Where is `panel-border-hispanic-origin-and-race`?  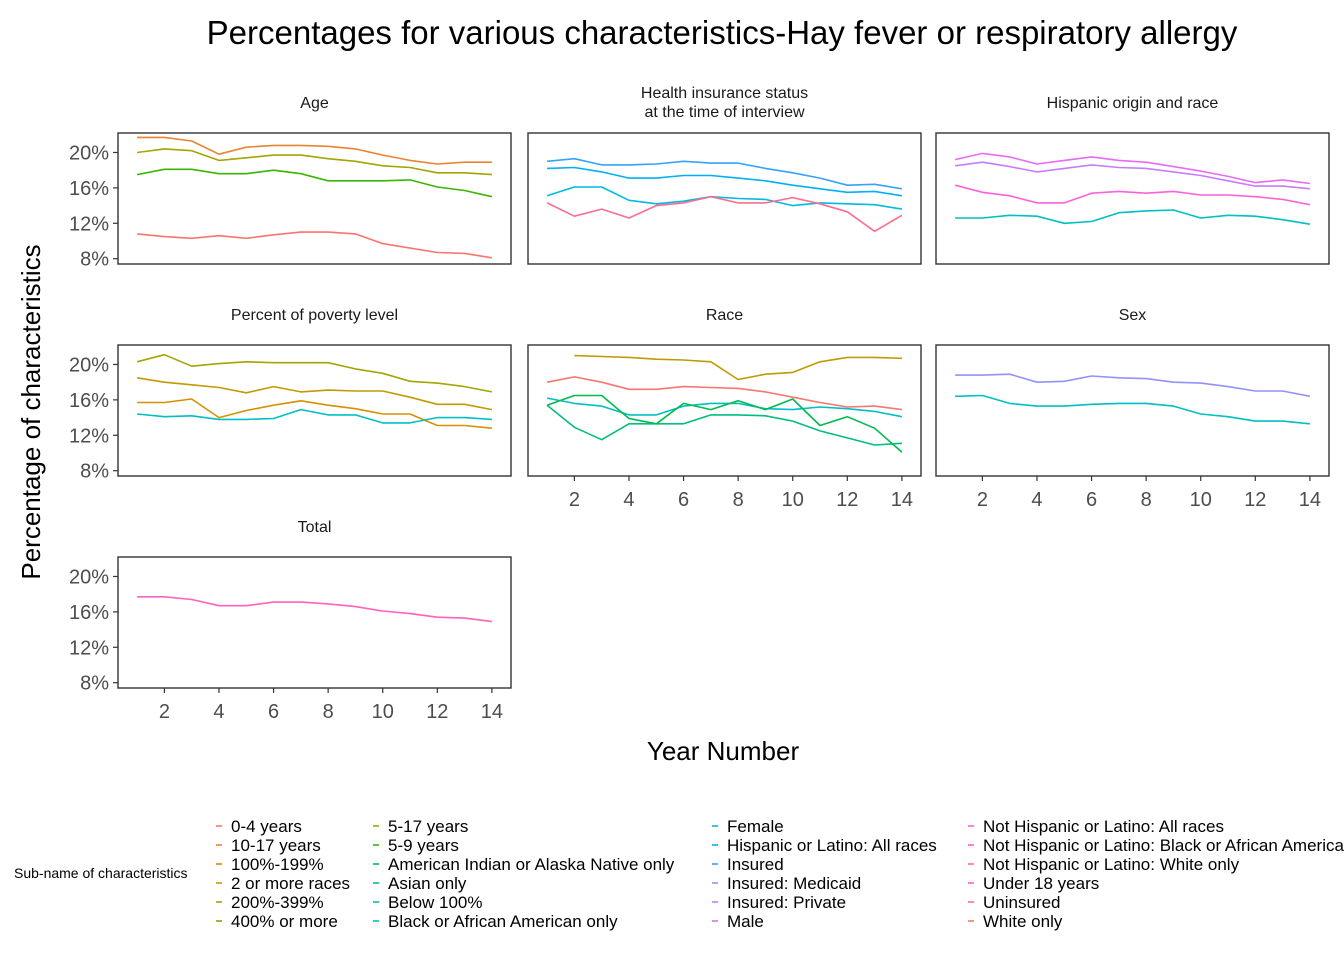 panel-border-hispanic-origin-and-race is located at coordinates (1132, 198).